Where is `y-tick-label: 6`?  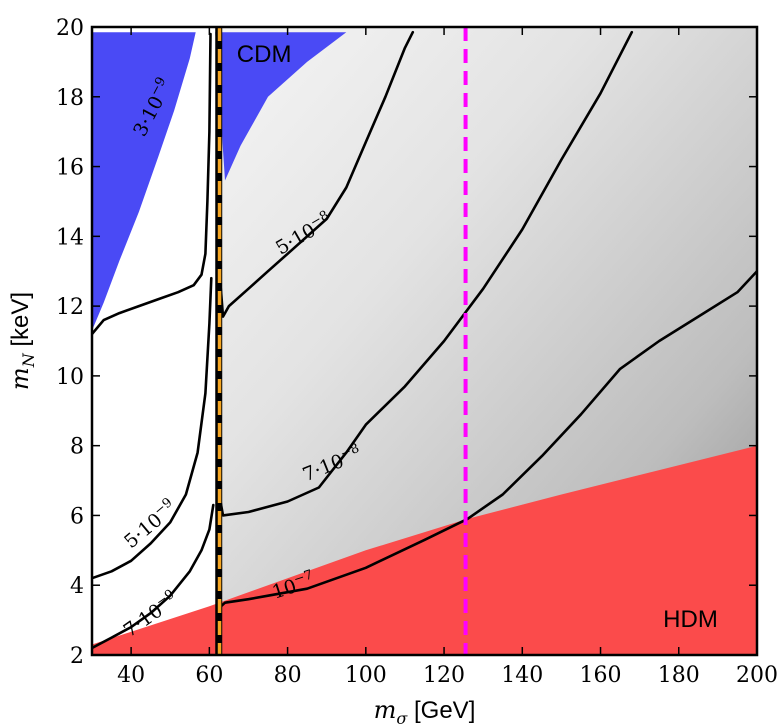
y-tick-label: 6 is located at coordinates (77, 516).